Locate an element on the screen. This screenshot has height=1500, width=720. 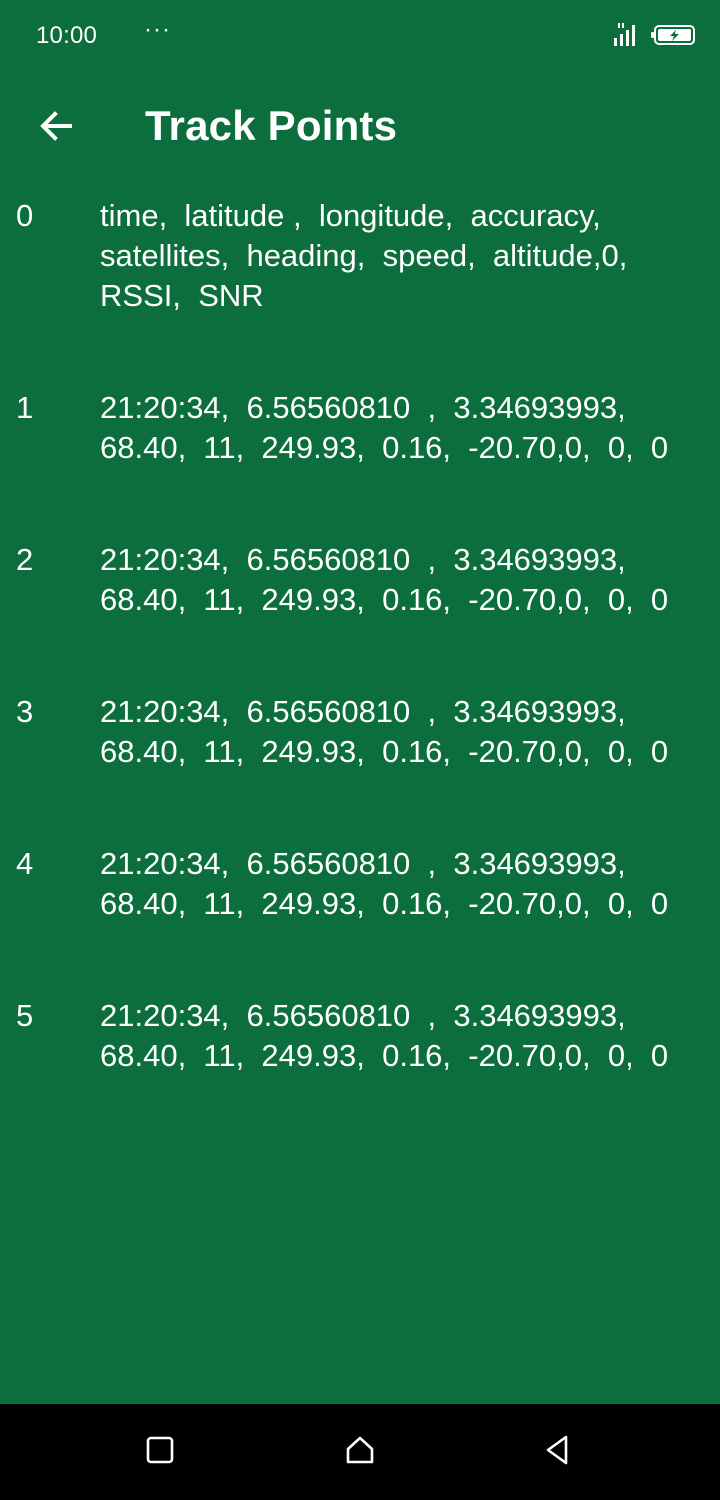
track-point-index: 4 is located at coordinates (25, 863).